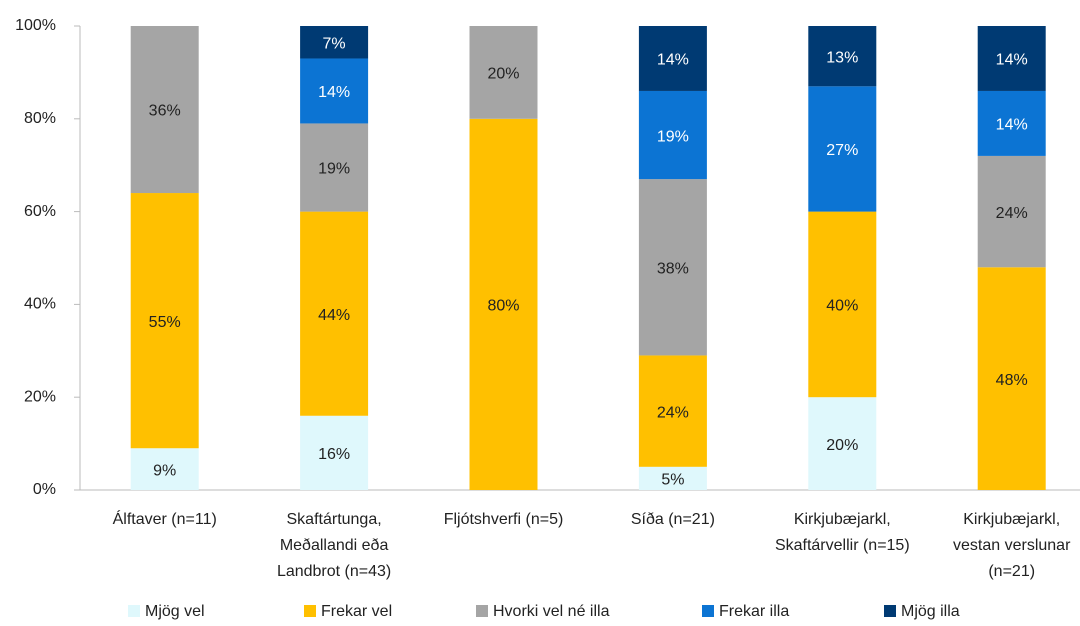 The height and width of the screenshot is (626, 1080). I want to click on legend-label: Hvorki vel né illa, so click(551, 611).